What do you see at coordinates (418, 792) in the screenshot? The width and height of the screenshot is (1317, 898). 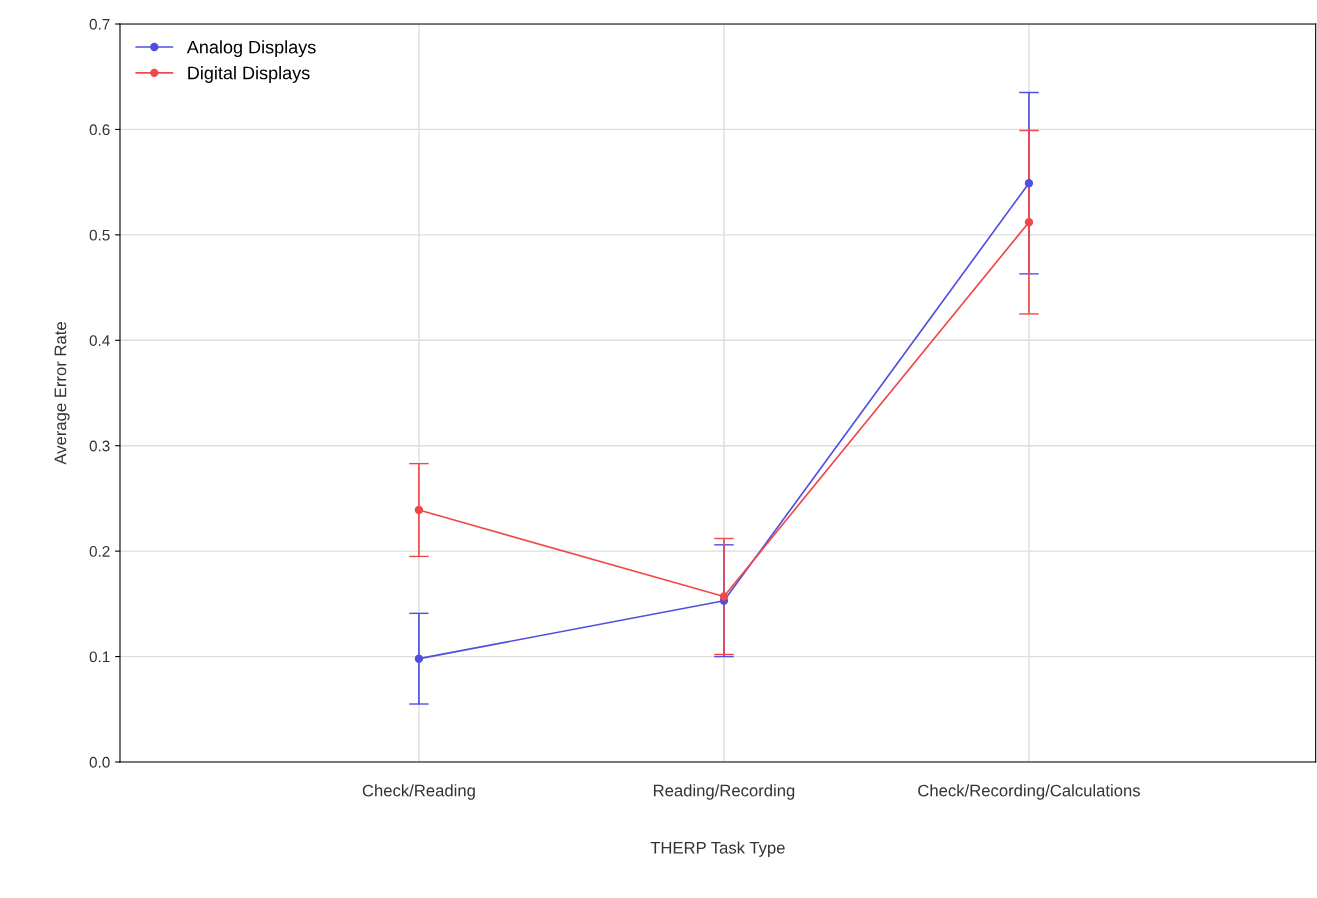 I see `x-tick-label: Check/Reading` at bounding box center [418, 792].